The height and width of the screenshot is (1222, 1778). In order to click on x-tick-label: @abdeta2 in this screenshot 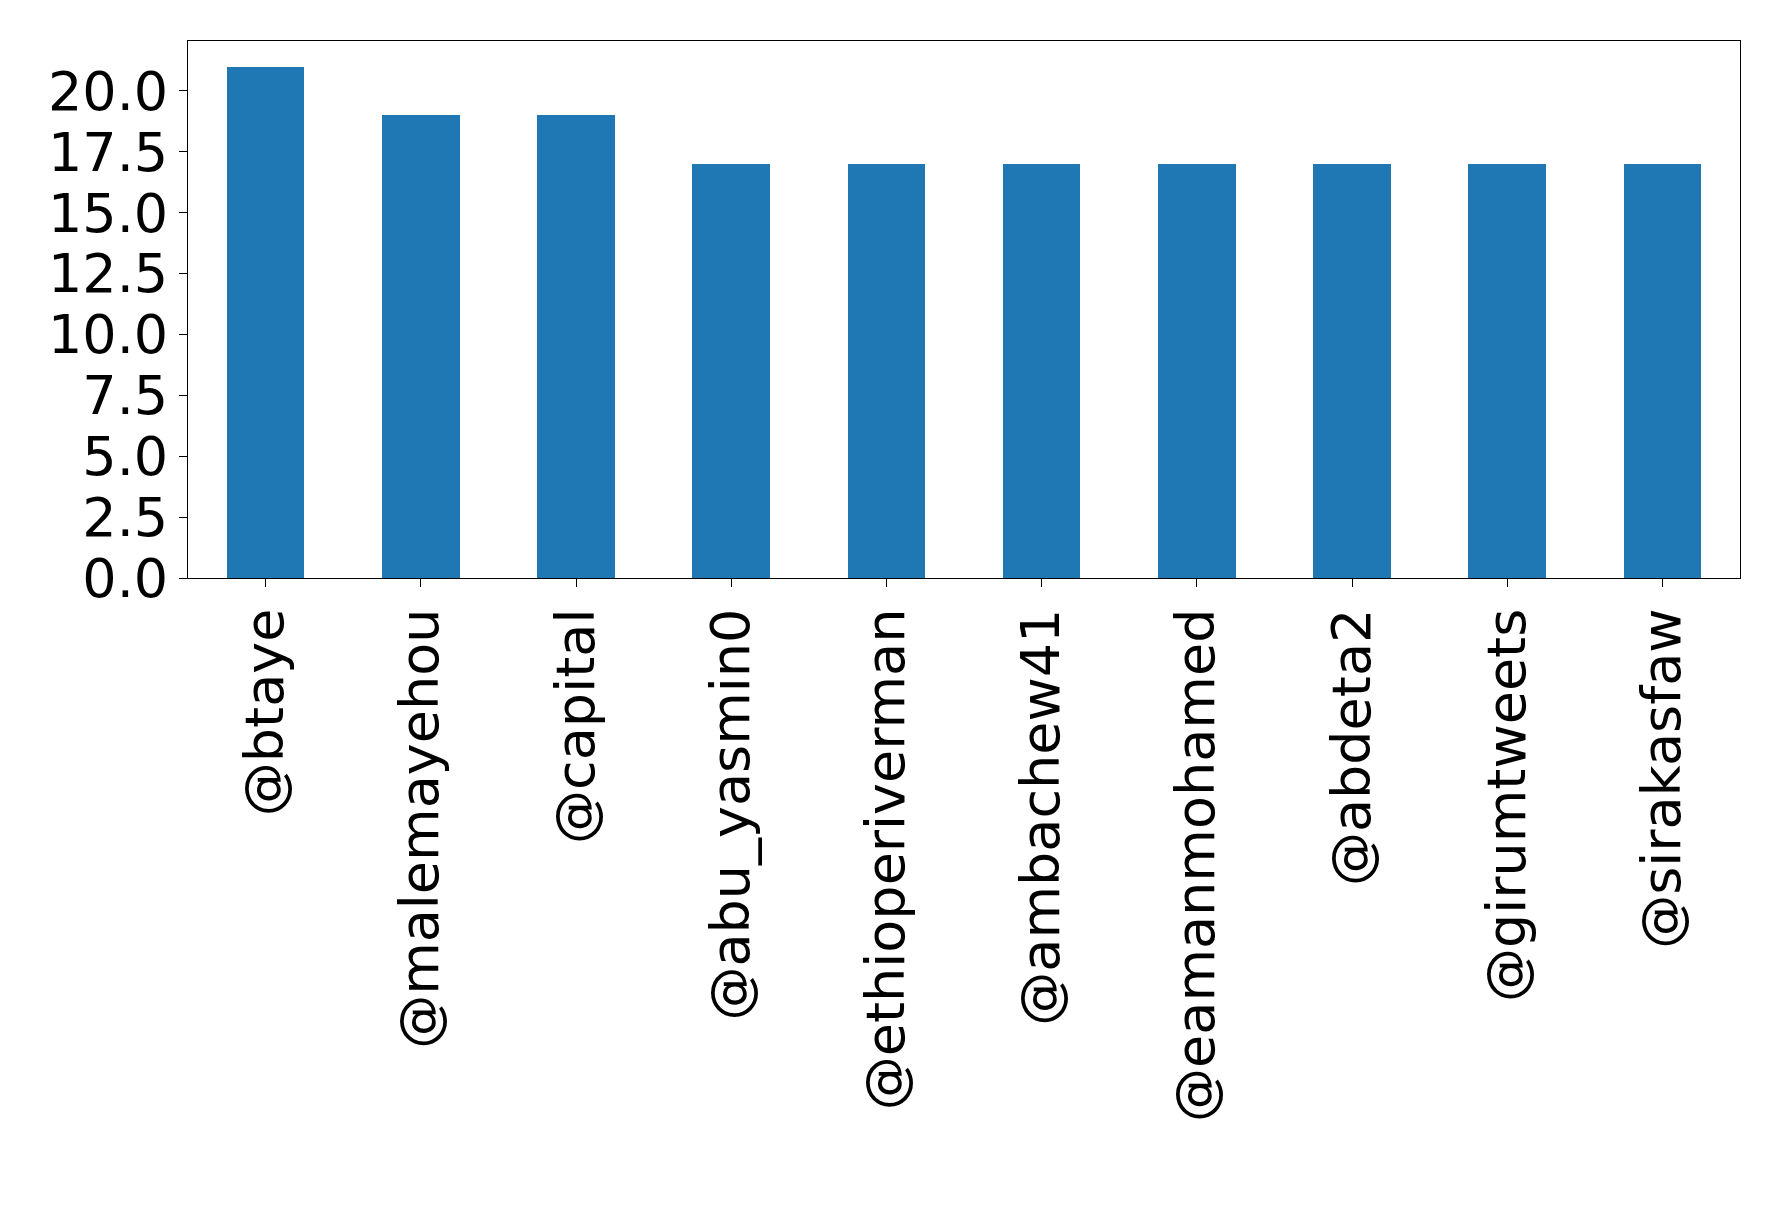, I will do `click(1351, 747)`.